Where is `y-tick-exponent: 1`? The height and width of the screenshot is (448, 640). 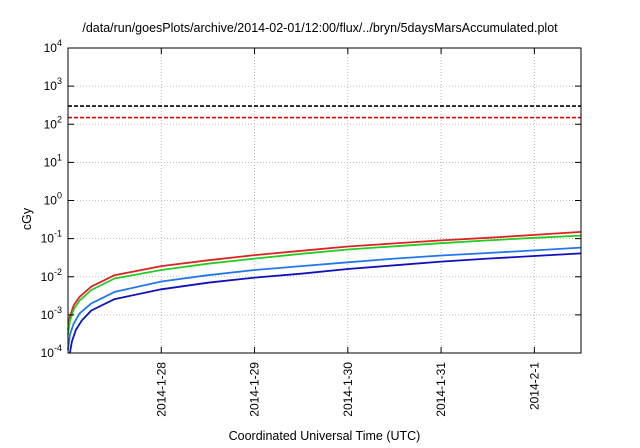
y-tick-exponent: 1 is located at coordinates (59, 157).